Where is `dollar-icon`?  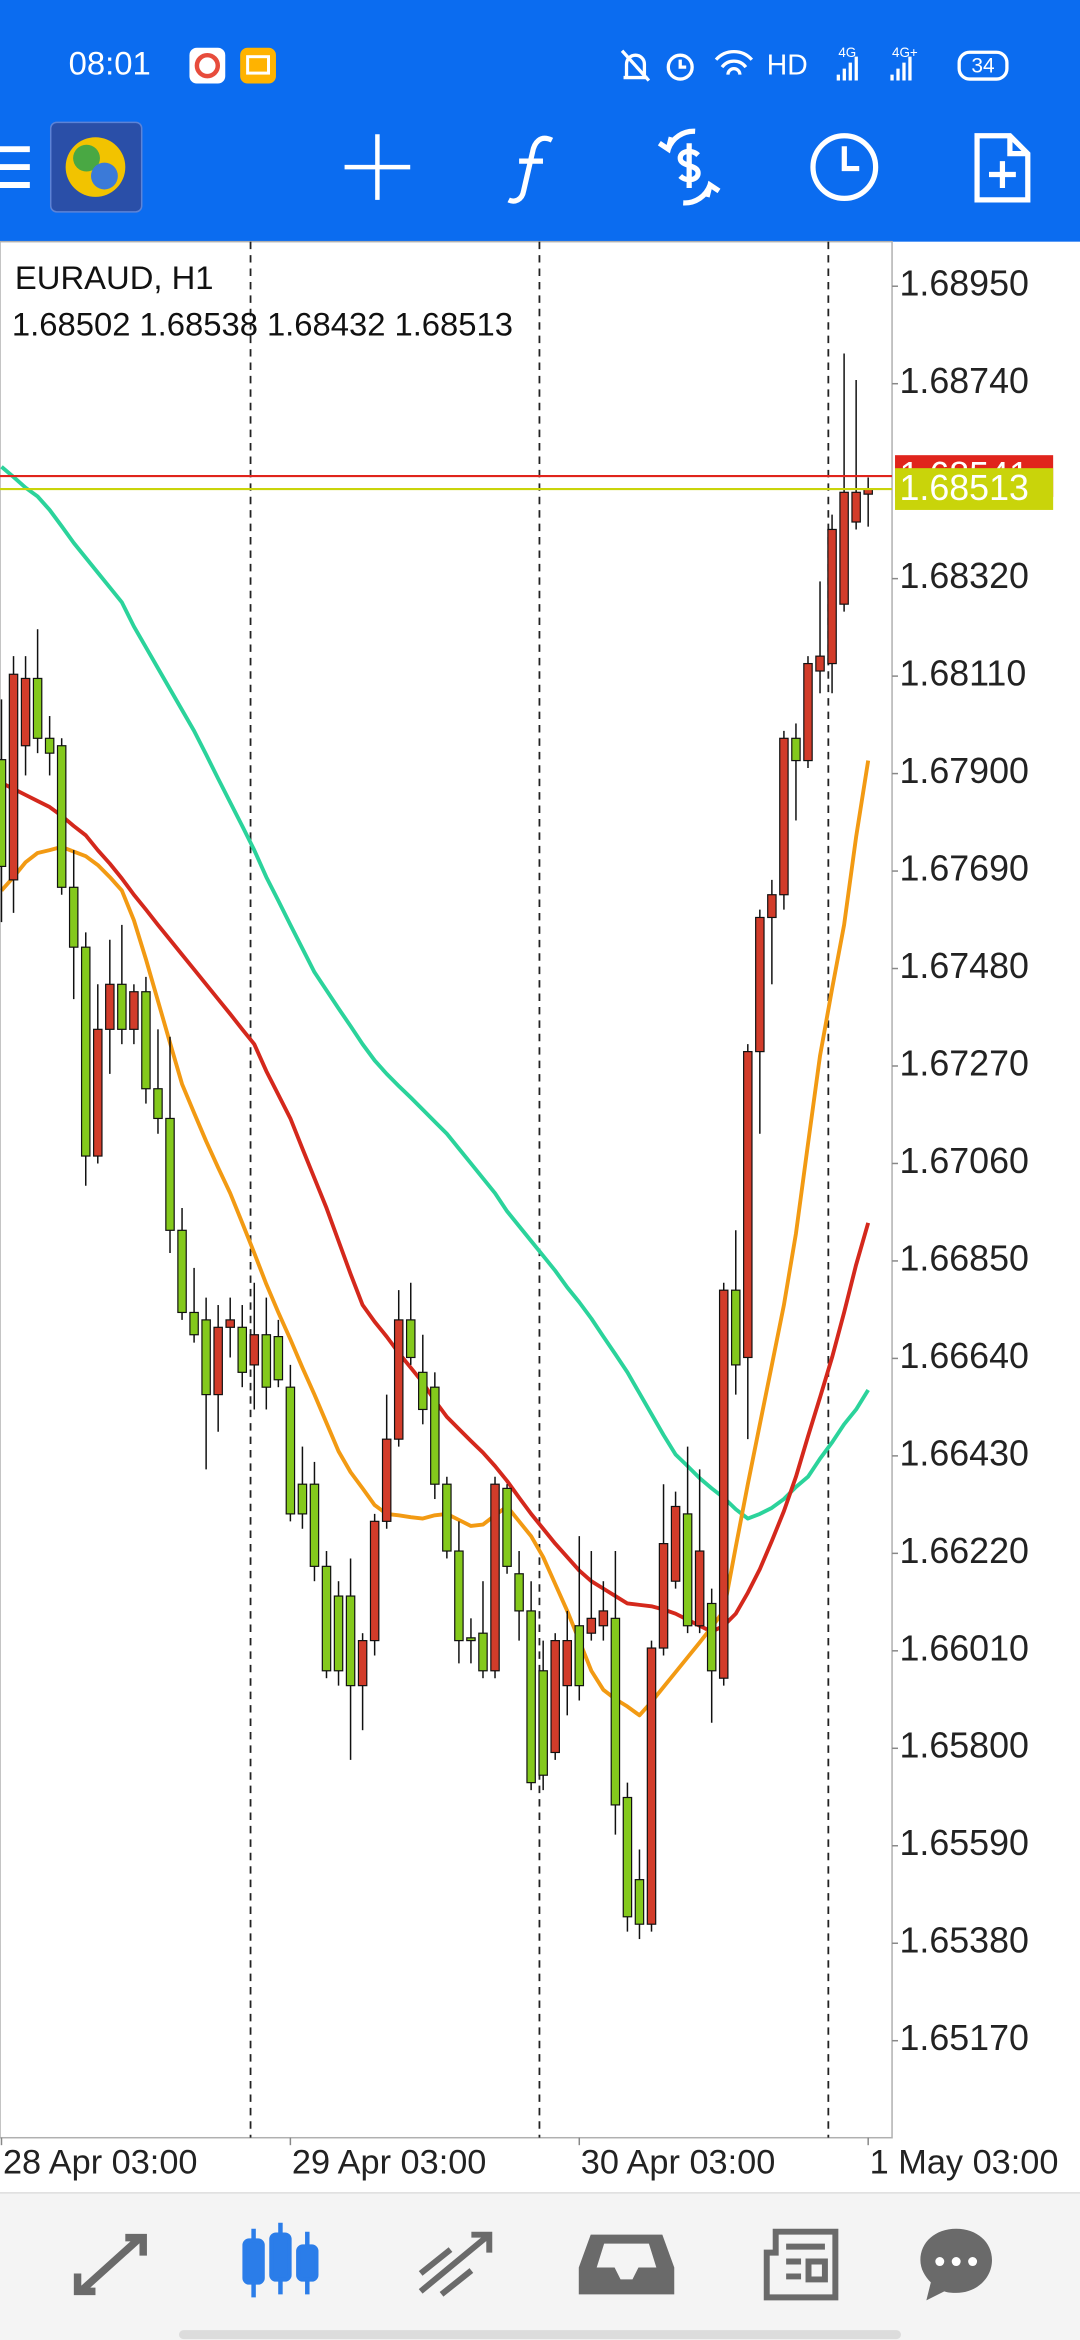
dollar-icon is located at coordinates (689, 165).